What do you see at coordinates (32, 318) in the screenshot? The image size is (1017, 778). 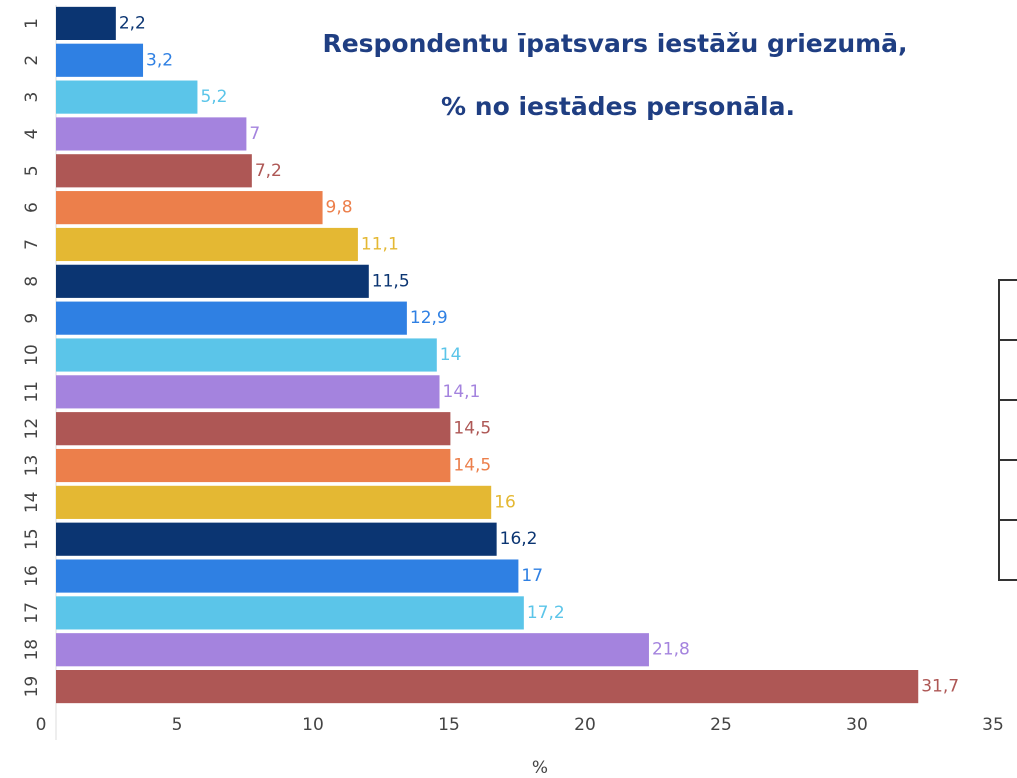 I see `y-tick-label: 9` at bounding box center [32, 318].